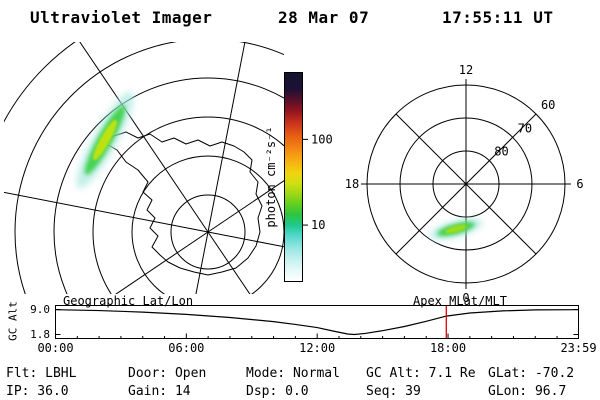 The image size is (600, 400). What do you see at coordinates (41, 373) in the screenshot?
I see `status-flt: Flt: LBHL` at bounding box center [41, 373].